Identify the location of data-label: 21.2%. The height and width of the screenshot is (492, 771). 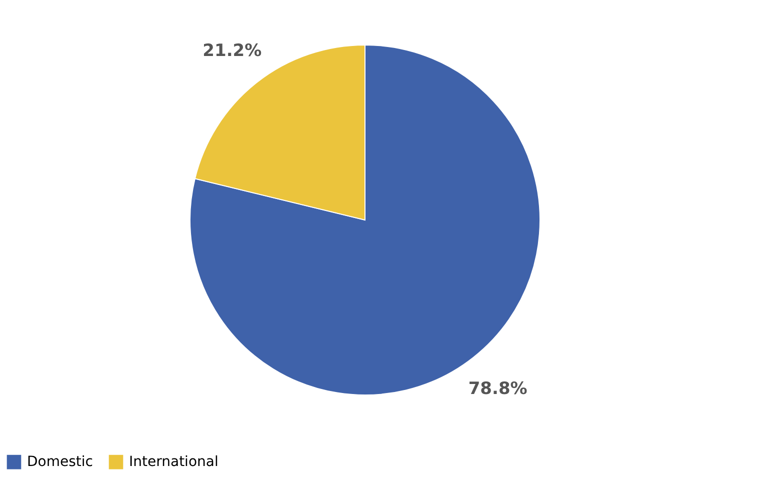
(232, 50).